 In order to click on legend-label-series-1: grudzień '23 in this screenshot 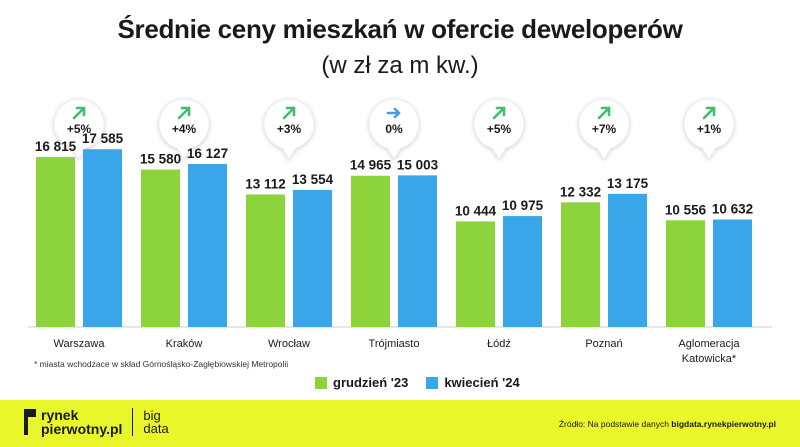, I will do `click(371, 382)`.